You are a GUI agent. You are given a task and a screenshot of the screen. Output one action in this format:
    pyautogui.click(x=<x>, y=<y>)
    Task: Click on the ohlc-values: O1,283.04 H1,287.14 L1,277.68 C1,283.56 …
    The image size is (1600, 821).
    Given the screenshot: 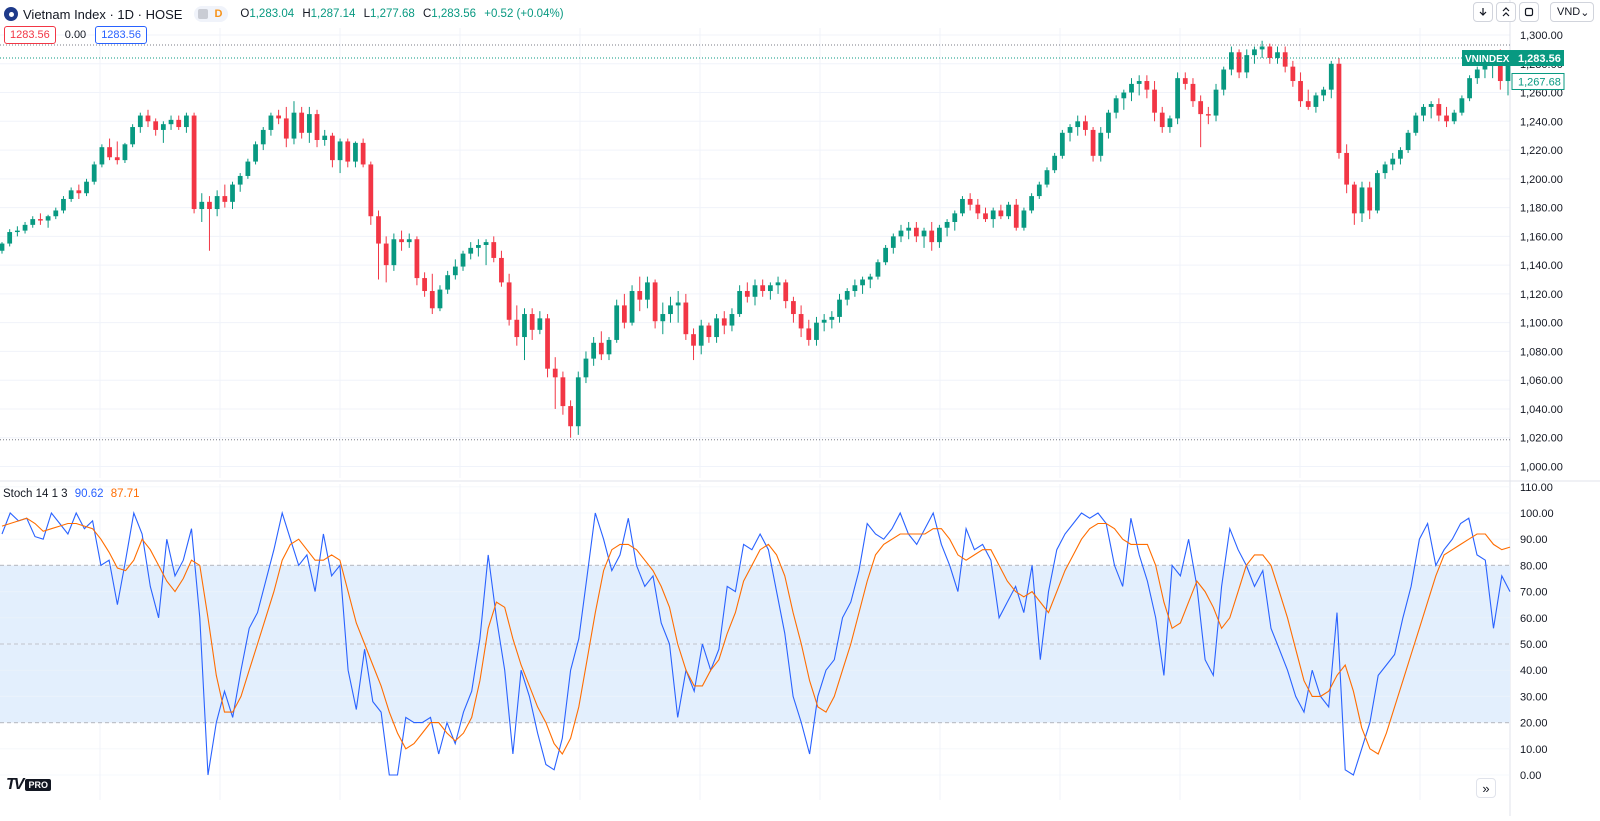 What is the action you would take?
    pyautogui.click(x=401, y=14)
    